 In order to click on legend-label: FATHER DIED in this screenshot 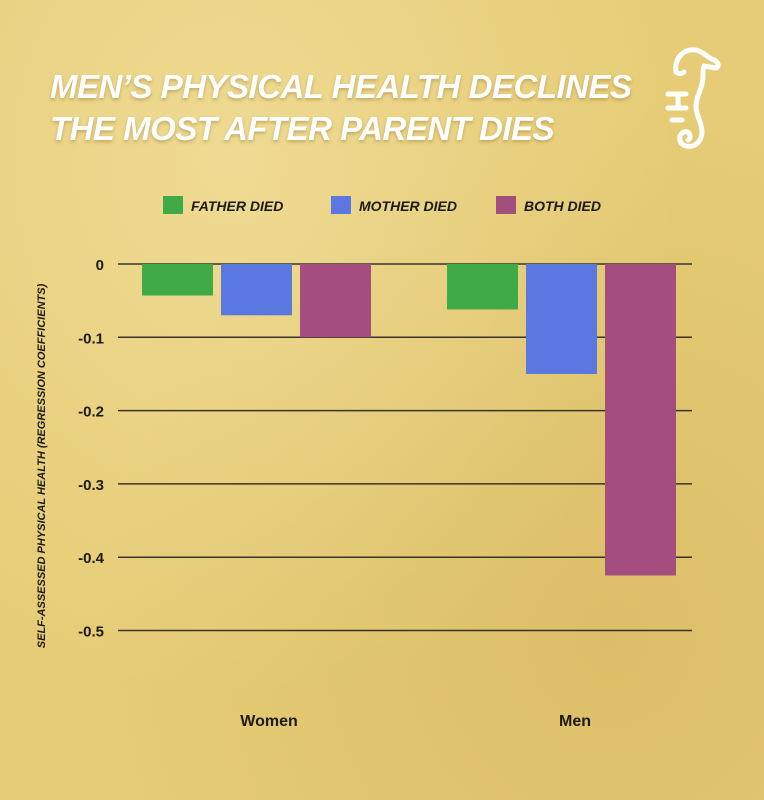, I will do `click(237, 206)`.